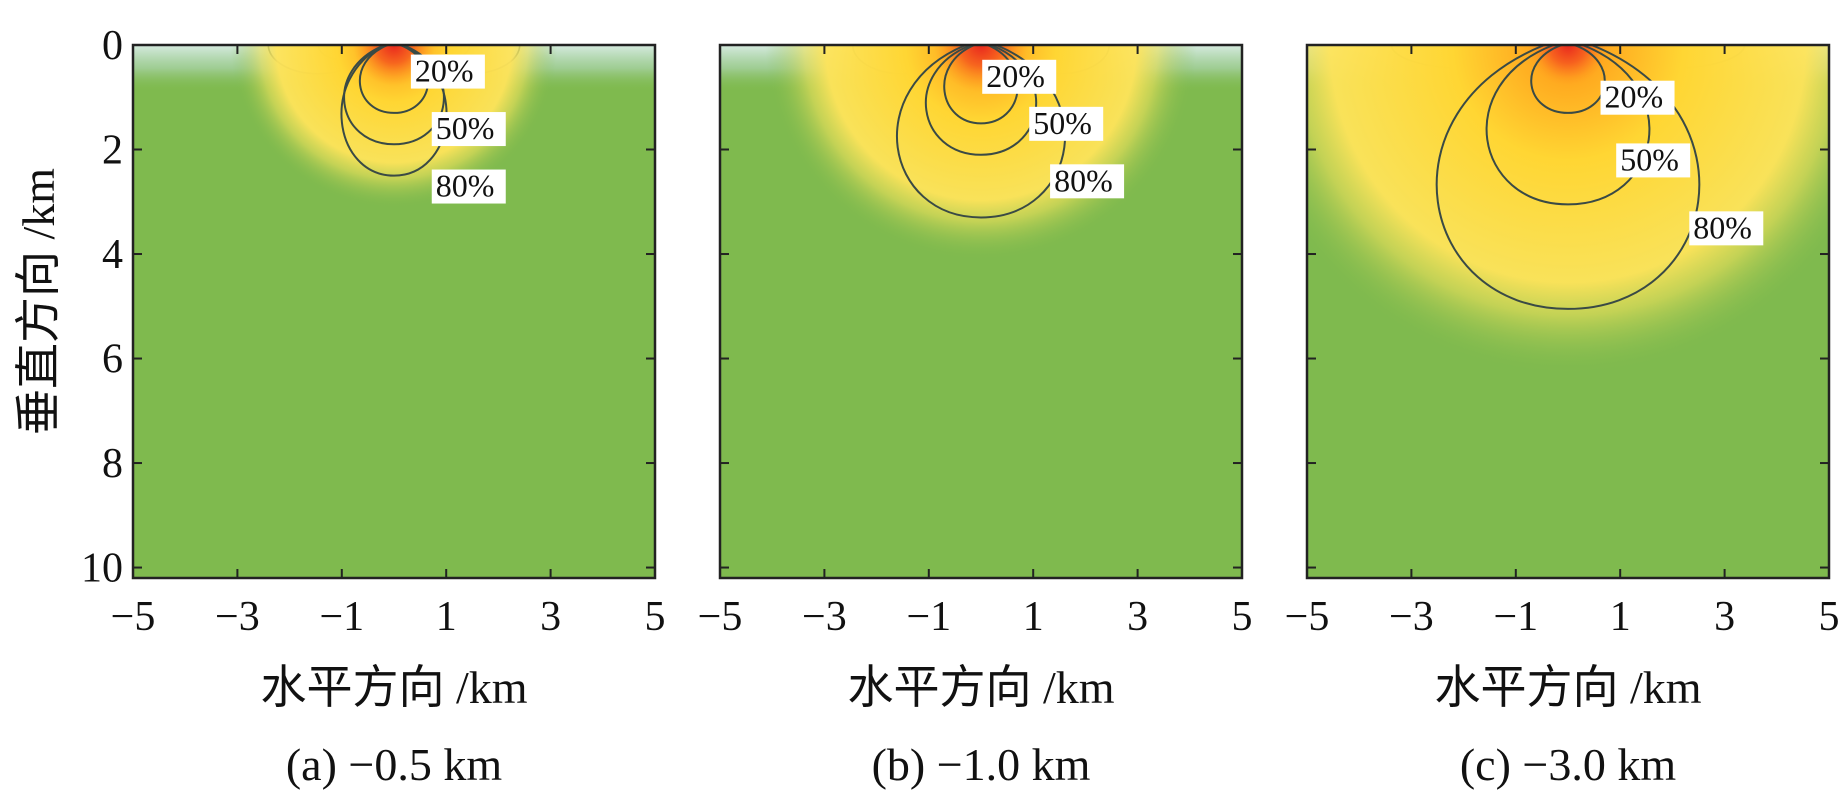 The width and height of the screenshot is (1843, 803). I want to click on panel-caption: (c) −3.0 km, so click(1568, 764).